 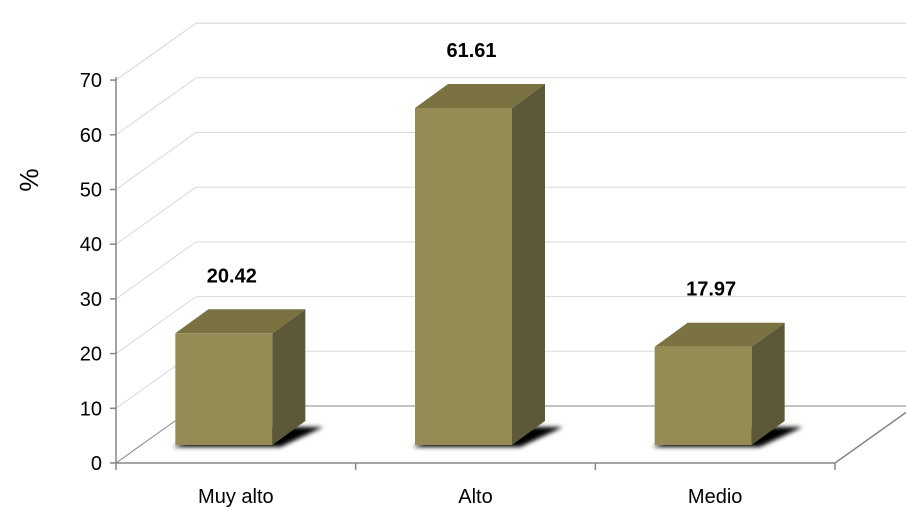 What do you see at coordinates (475, 497) in the screenshot?
I see `x-tick-label: Alto` at bounding box center [475, 497].